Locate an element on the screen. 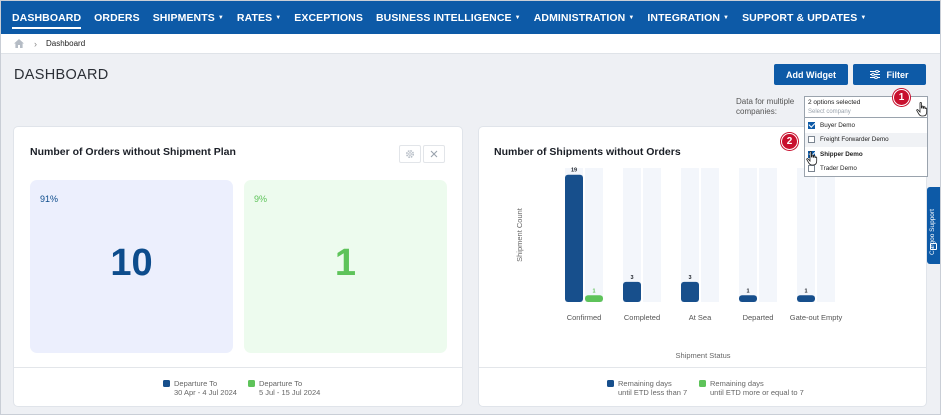 The height and width of the screenshot is (415, 941). support-tab-label: Cargoo Support is located at coordinates (932, 232).